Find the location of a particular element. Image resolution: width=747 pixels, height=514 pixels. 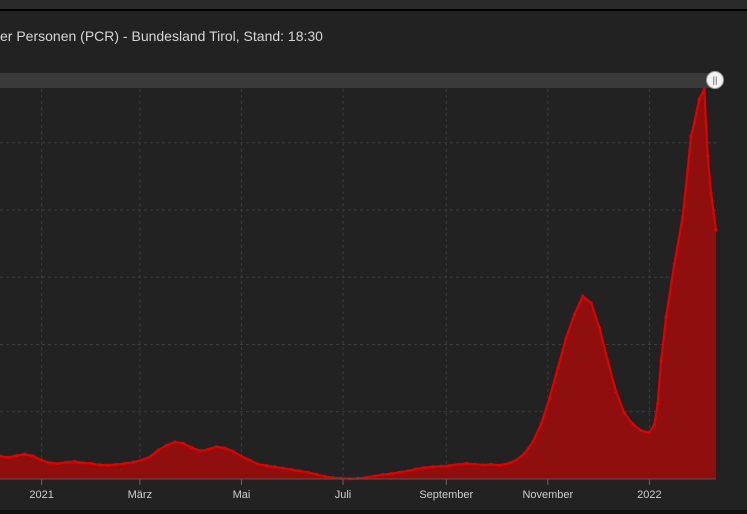

horizontal-scrollbar is located at coordinates (373, 512).